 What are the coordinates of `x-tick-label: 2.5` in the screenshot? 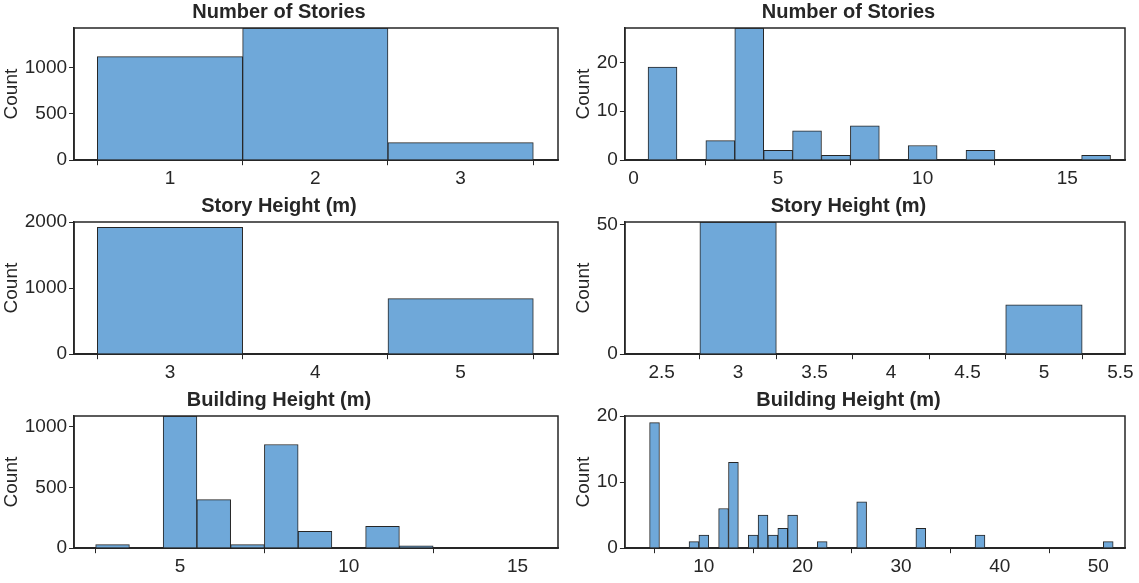 It's located at (661, 371).